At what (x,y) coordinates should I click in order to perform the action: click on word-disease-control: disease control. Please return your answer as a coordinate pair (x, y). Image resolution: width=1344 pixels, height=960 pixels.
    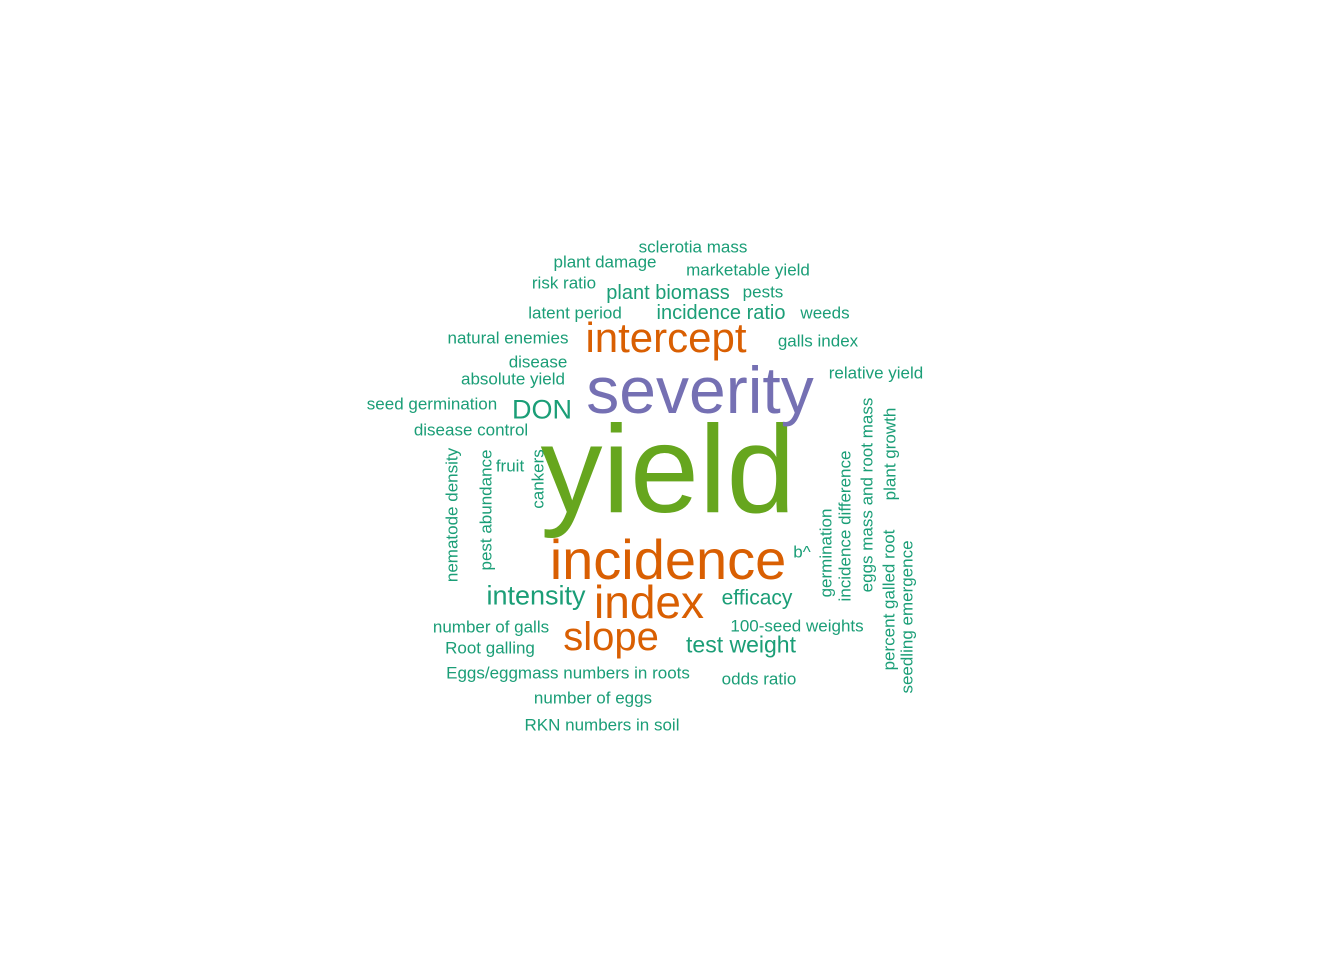
    Looking at the image, I should click on (471, 430).